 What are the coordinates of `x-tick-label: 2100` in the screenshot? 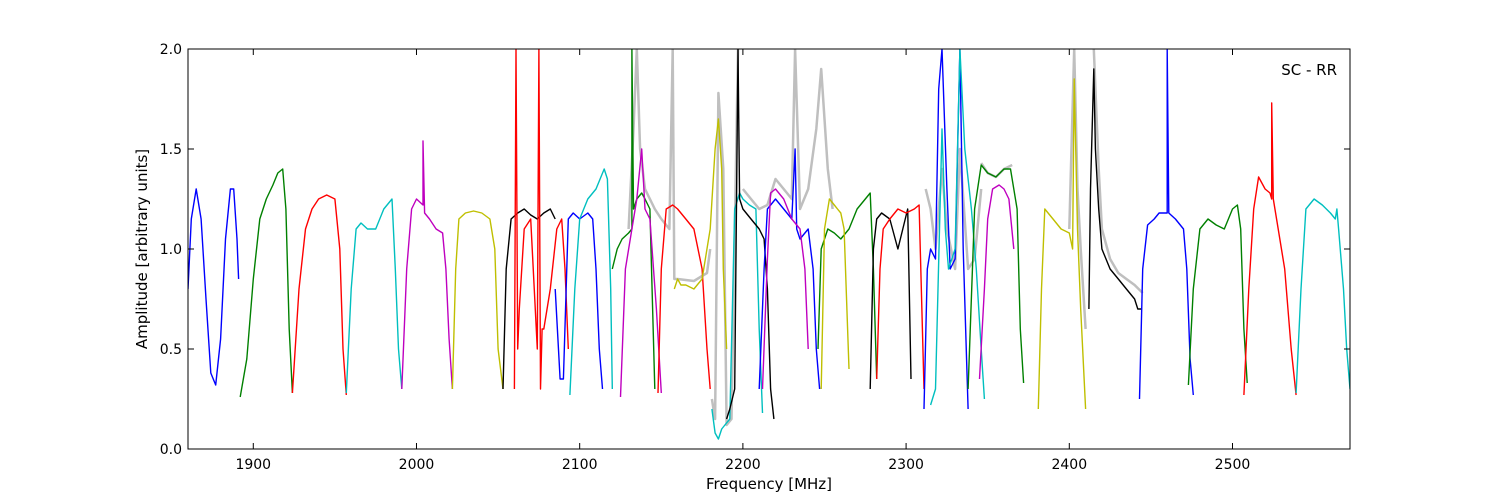 It's located at (580, 465).